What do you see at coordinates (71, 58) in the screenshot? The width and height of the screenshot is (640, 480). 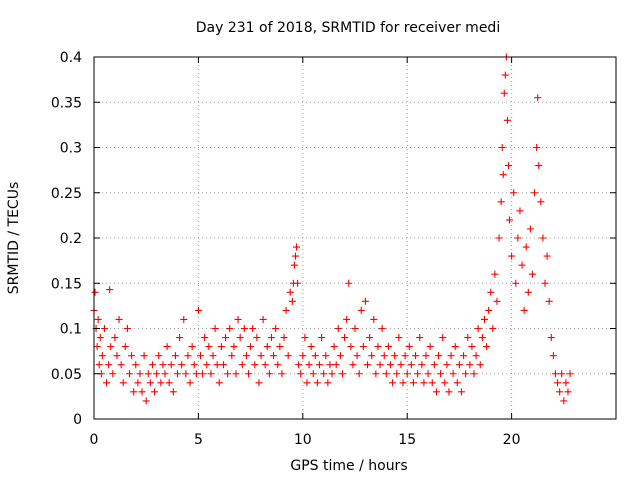 I see `y-tick-label: 0.4` at bounding box center [71, 58].